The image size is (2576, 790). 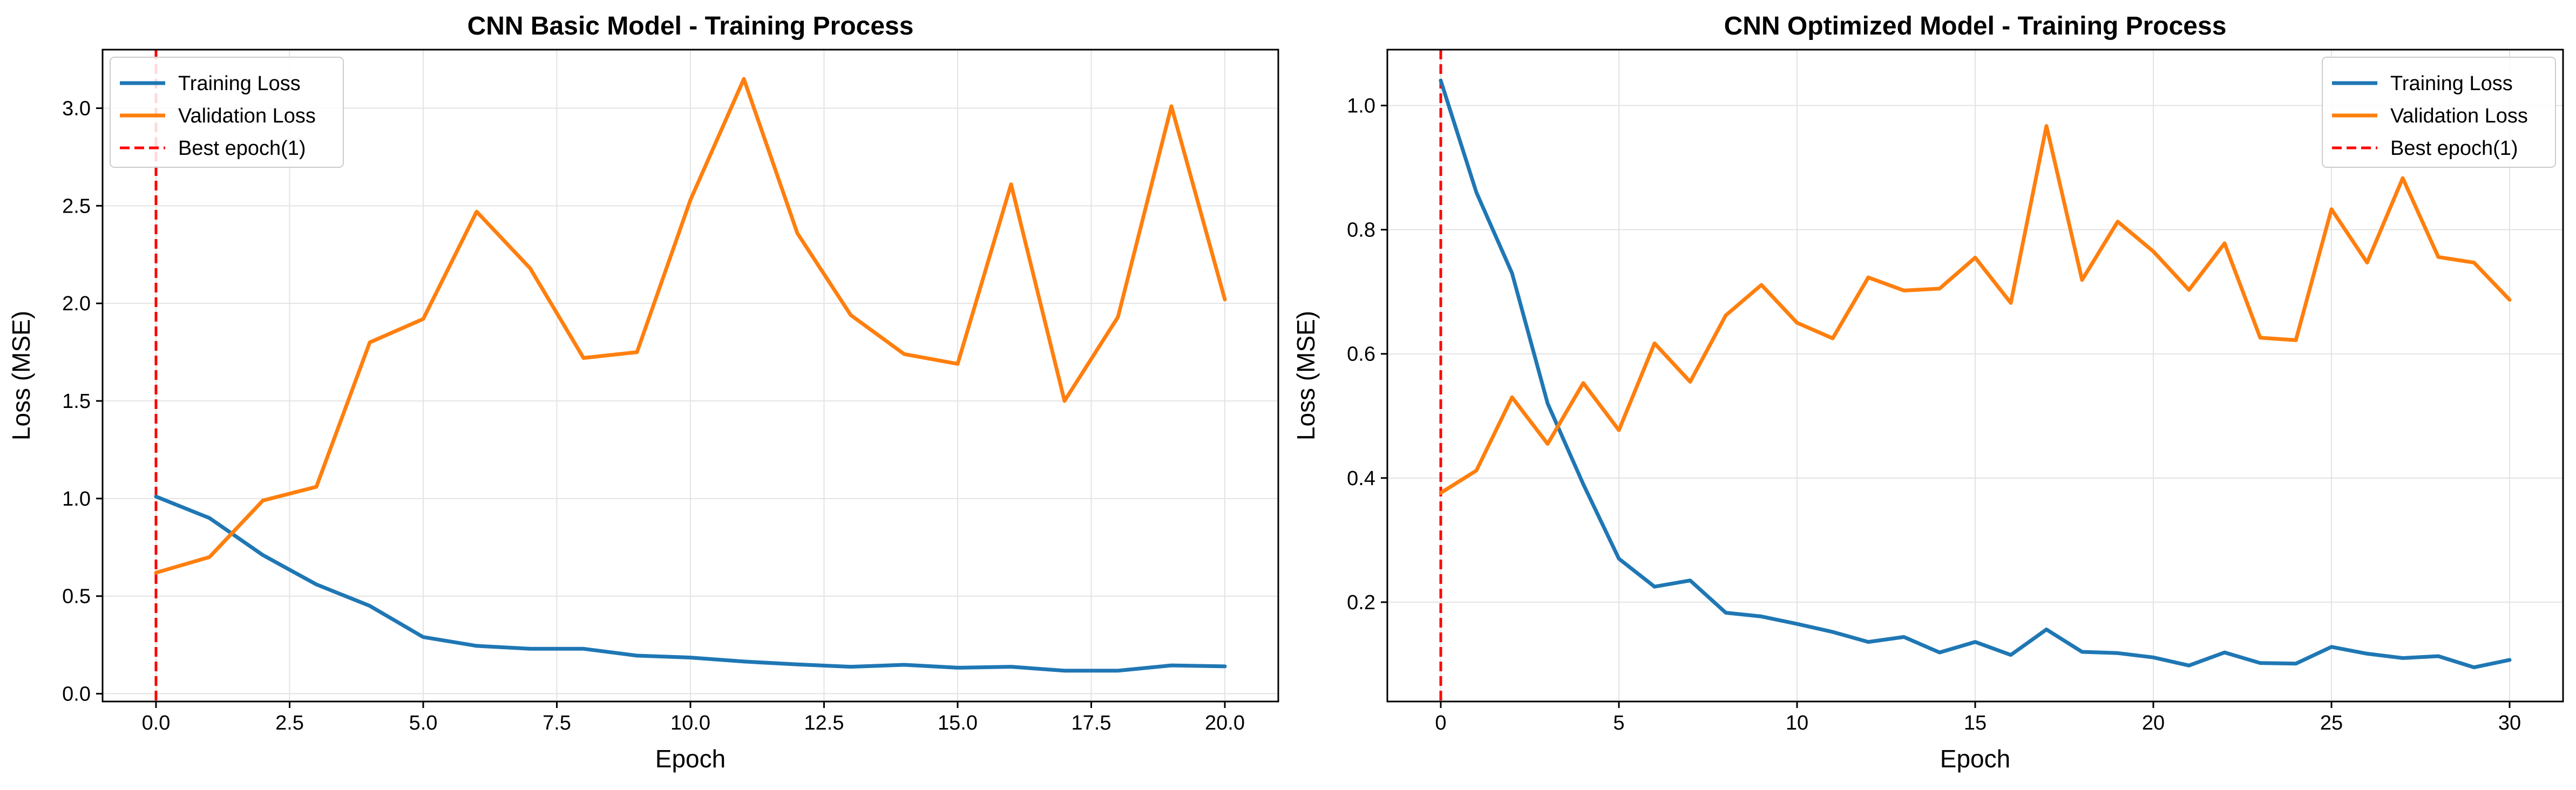 What do you see at coordinates (958, 723) in the screenshot?
I see `x-tick-label: 15.0` at bounding box center [958, 723].